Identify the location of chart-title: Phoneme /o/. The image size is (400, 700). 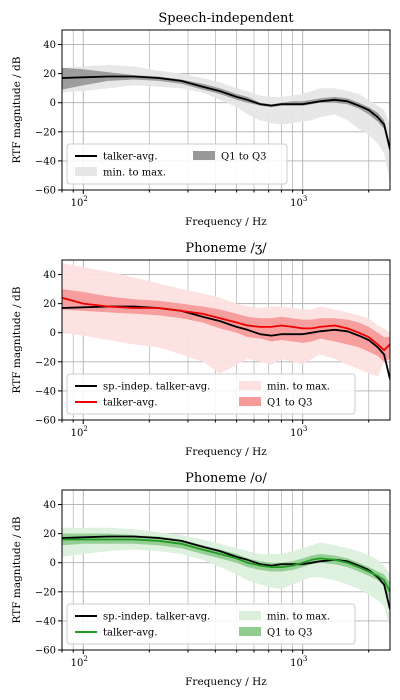
(226, 478).